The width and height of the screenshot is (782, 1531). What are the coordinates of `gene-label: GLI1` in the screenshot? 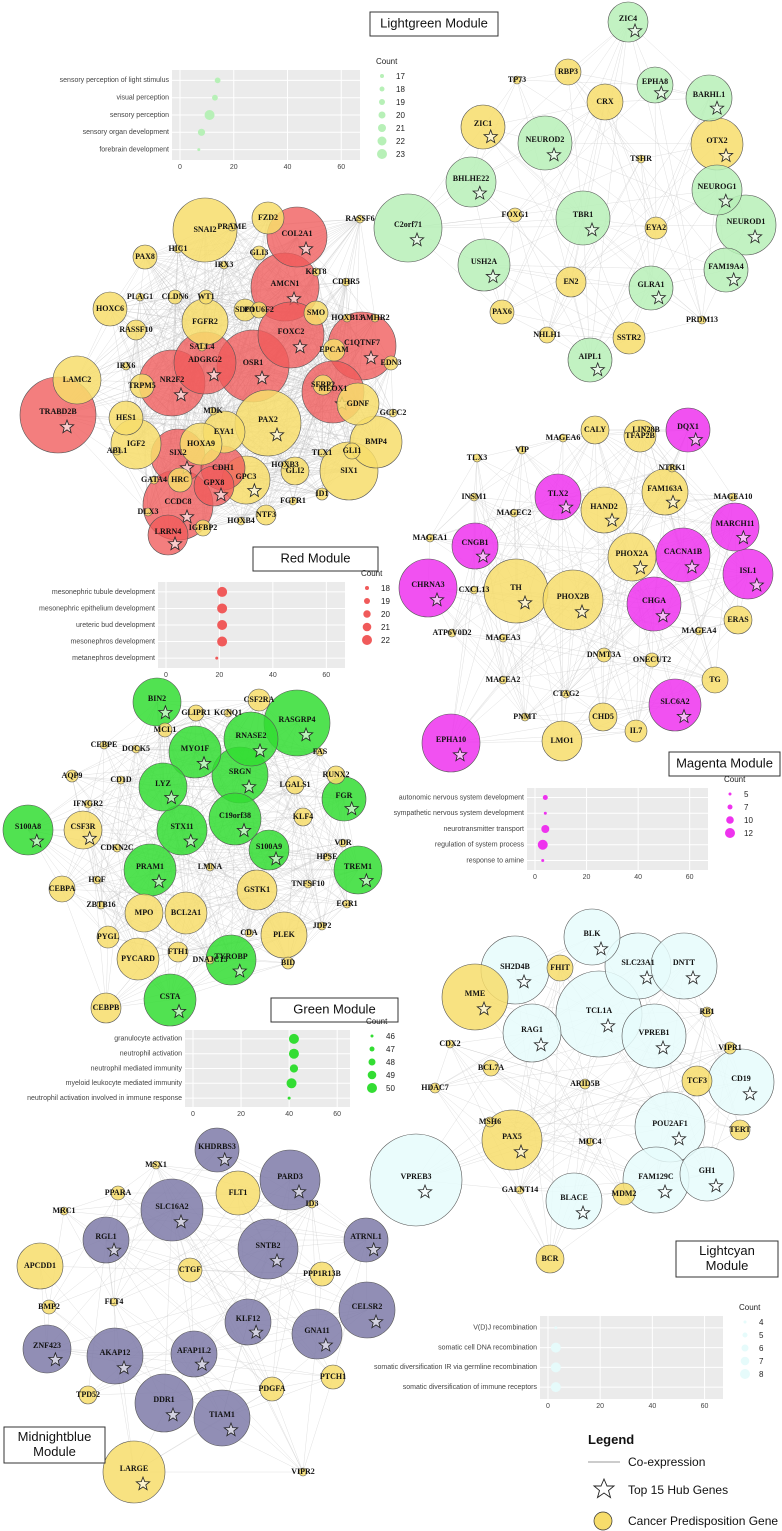 It's located at (352, 450).